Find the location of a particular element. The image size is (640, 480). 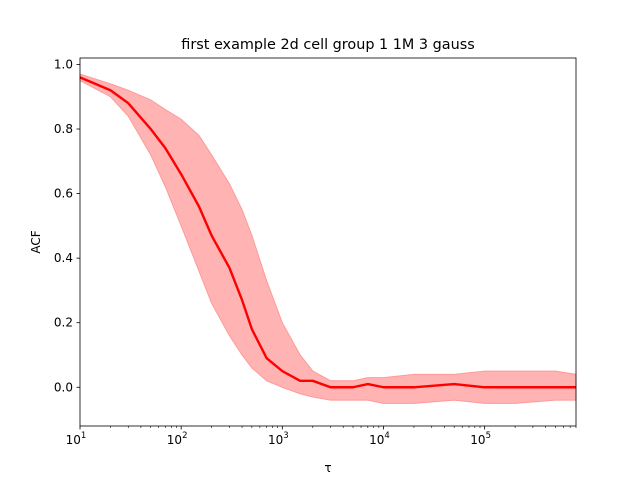

y-tick-label-2: 0.4 is located at coordinates (63, 258).